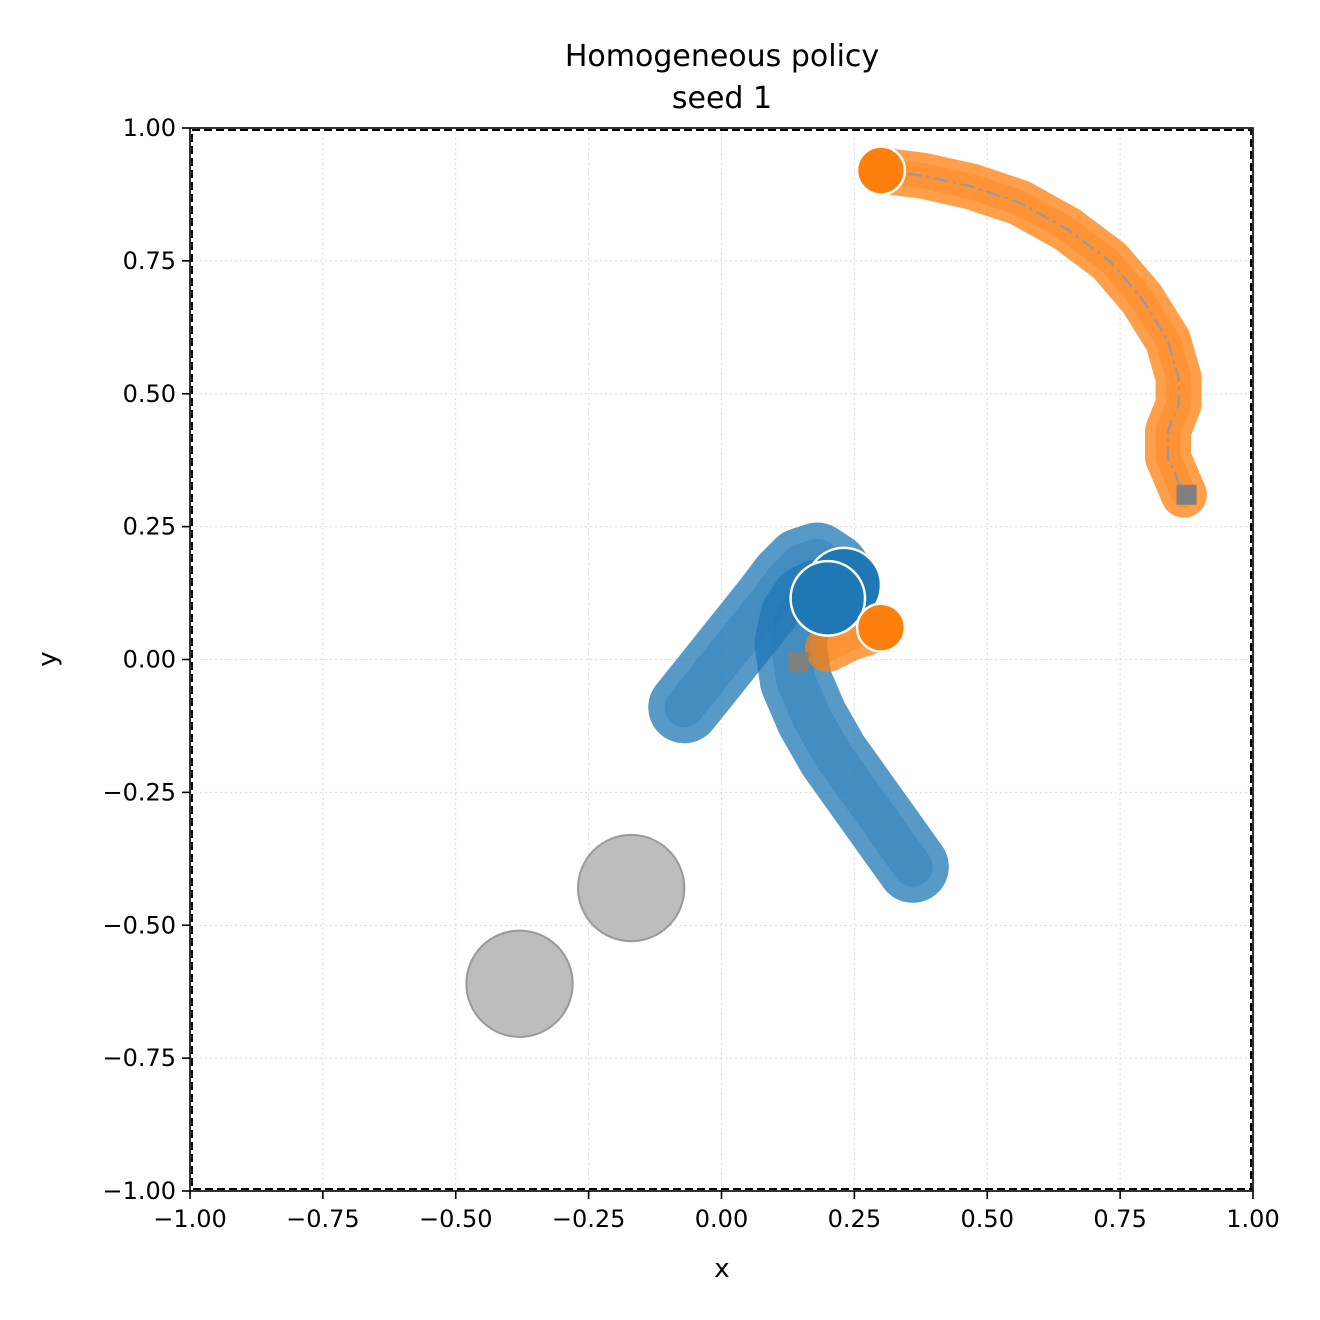 This screenshot has height=1320, width=1320. I want to click on y-tick-label: 0.50, so click(149, 394).